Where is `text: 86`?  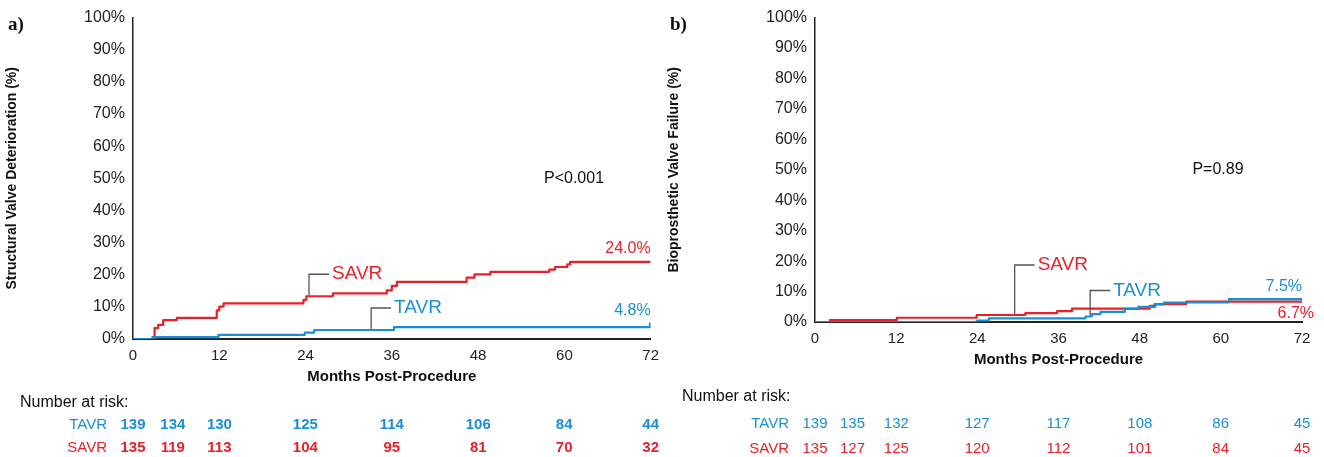
text: 86 is located at coordinates (1221, 423).